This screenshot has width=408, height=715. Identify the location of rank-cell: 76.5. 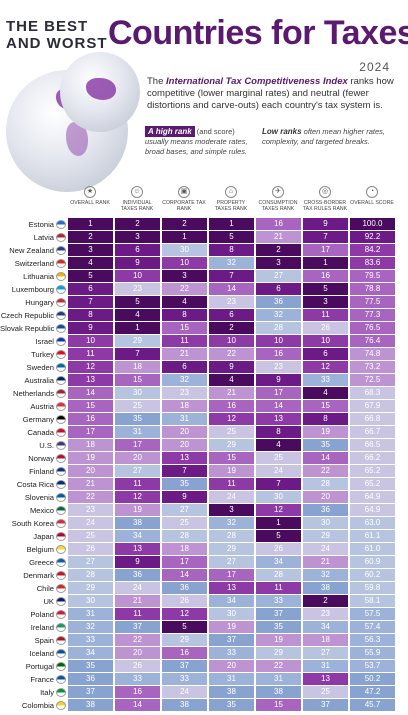
(372, 328).